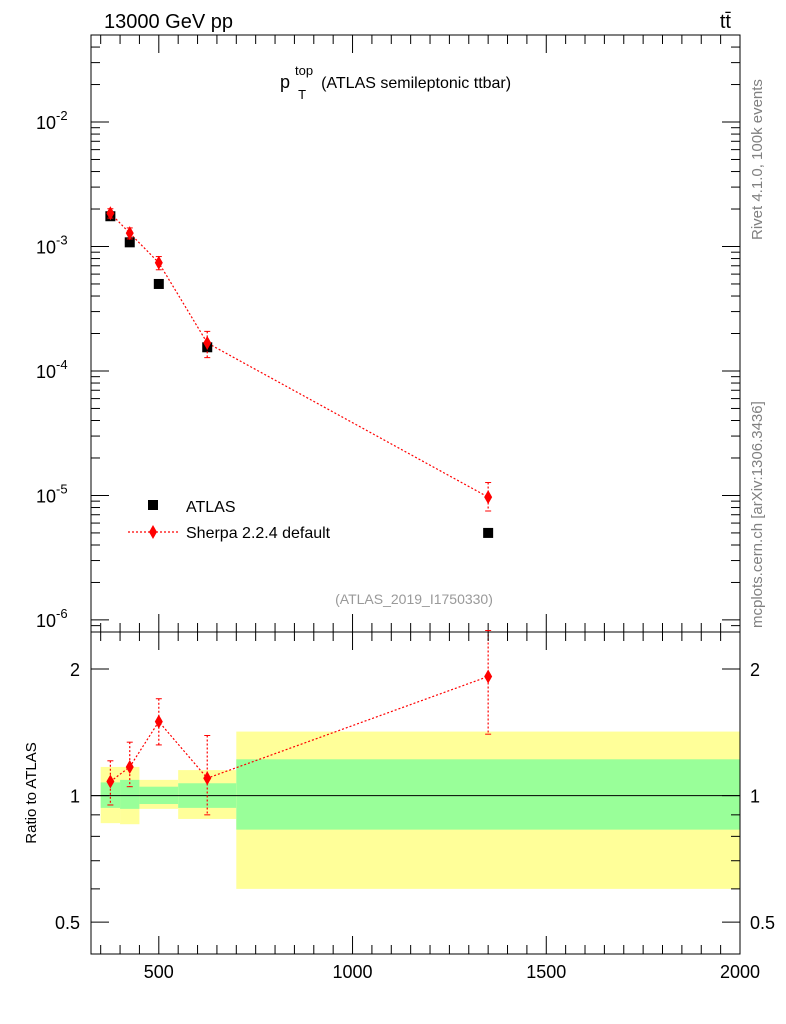  Describe the element at coordinates (762, 923) in the screenshot. I see `ratio-y-tick-label-right: 0.5` at that location.